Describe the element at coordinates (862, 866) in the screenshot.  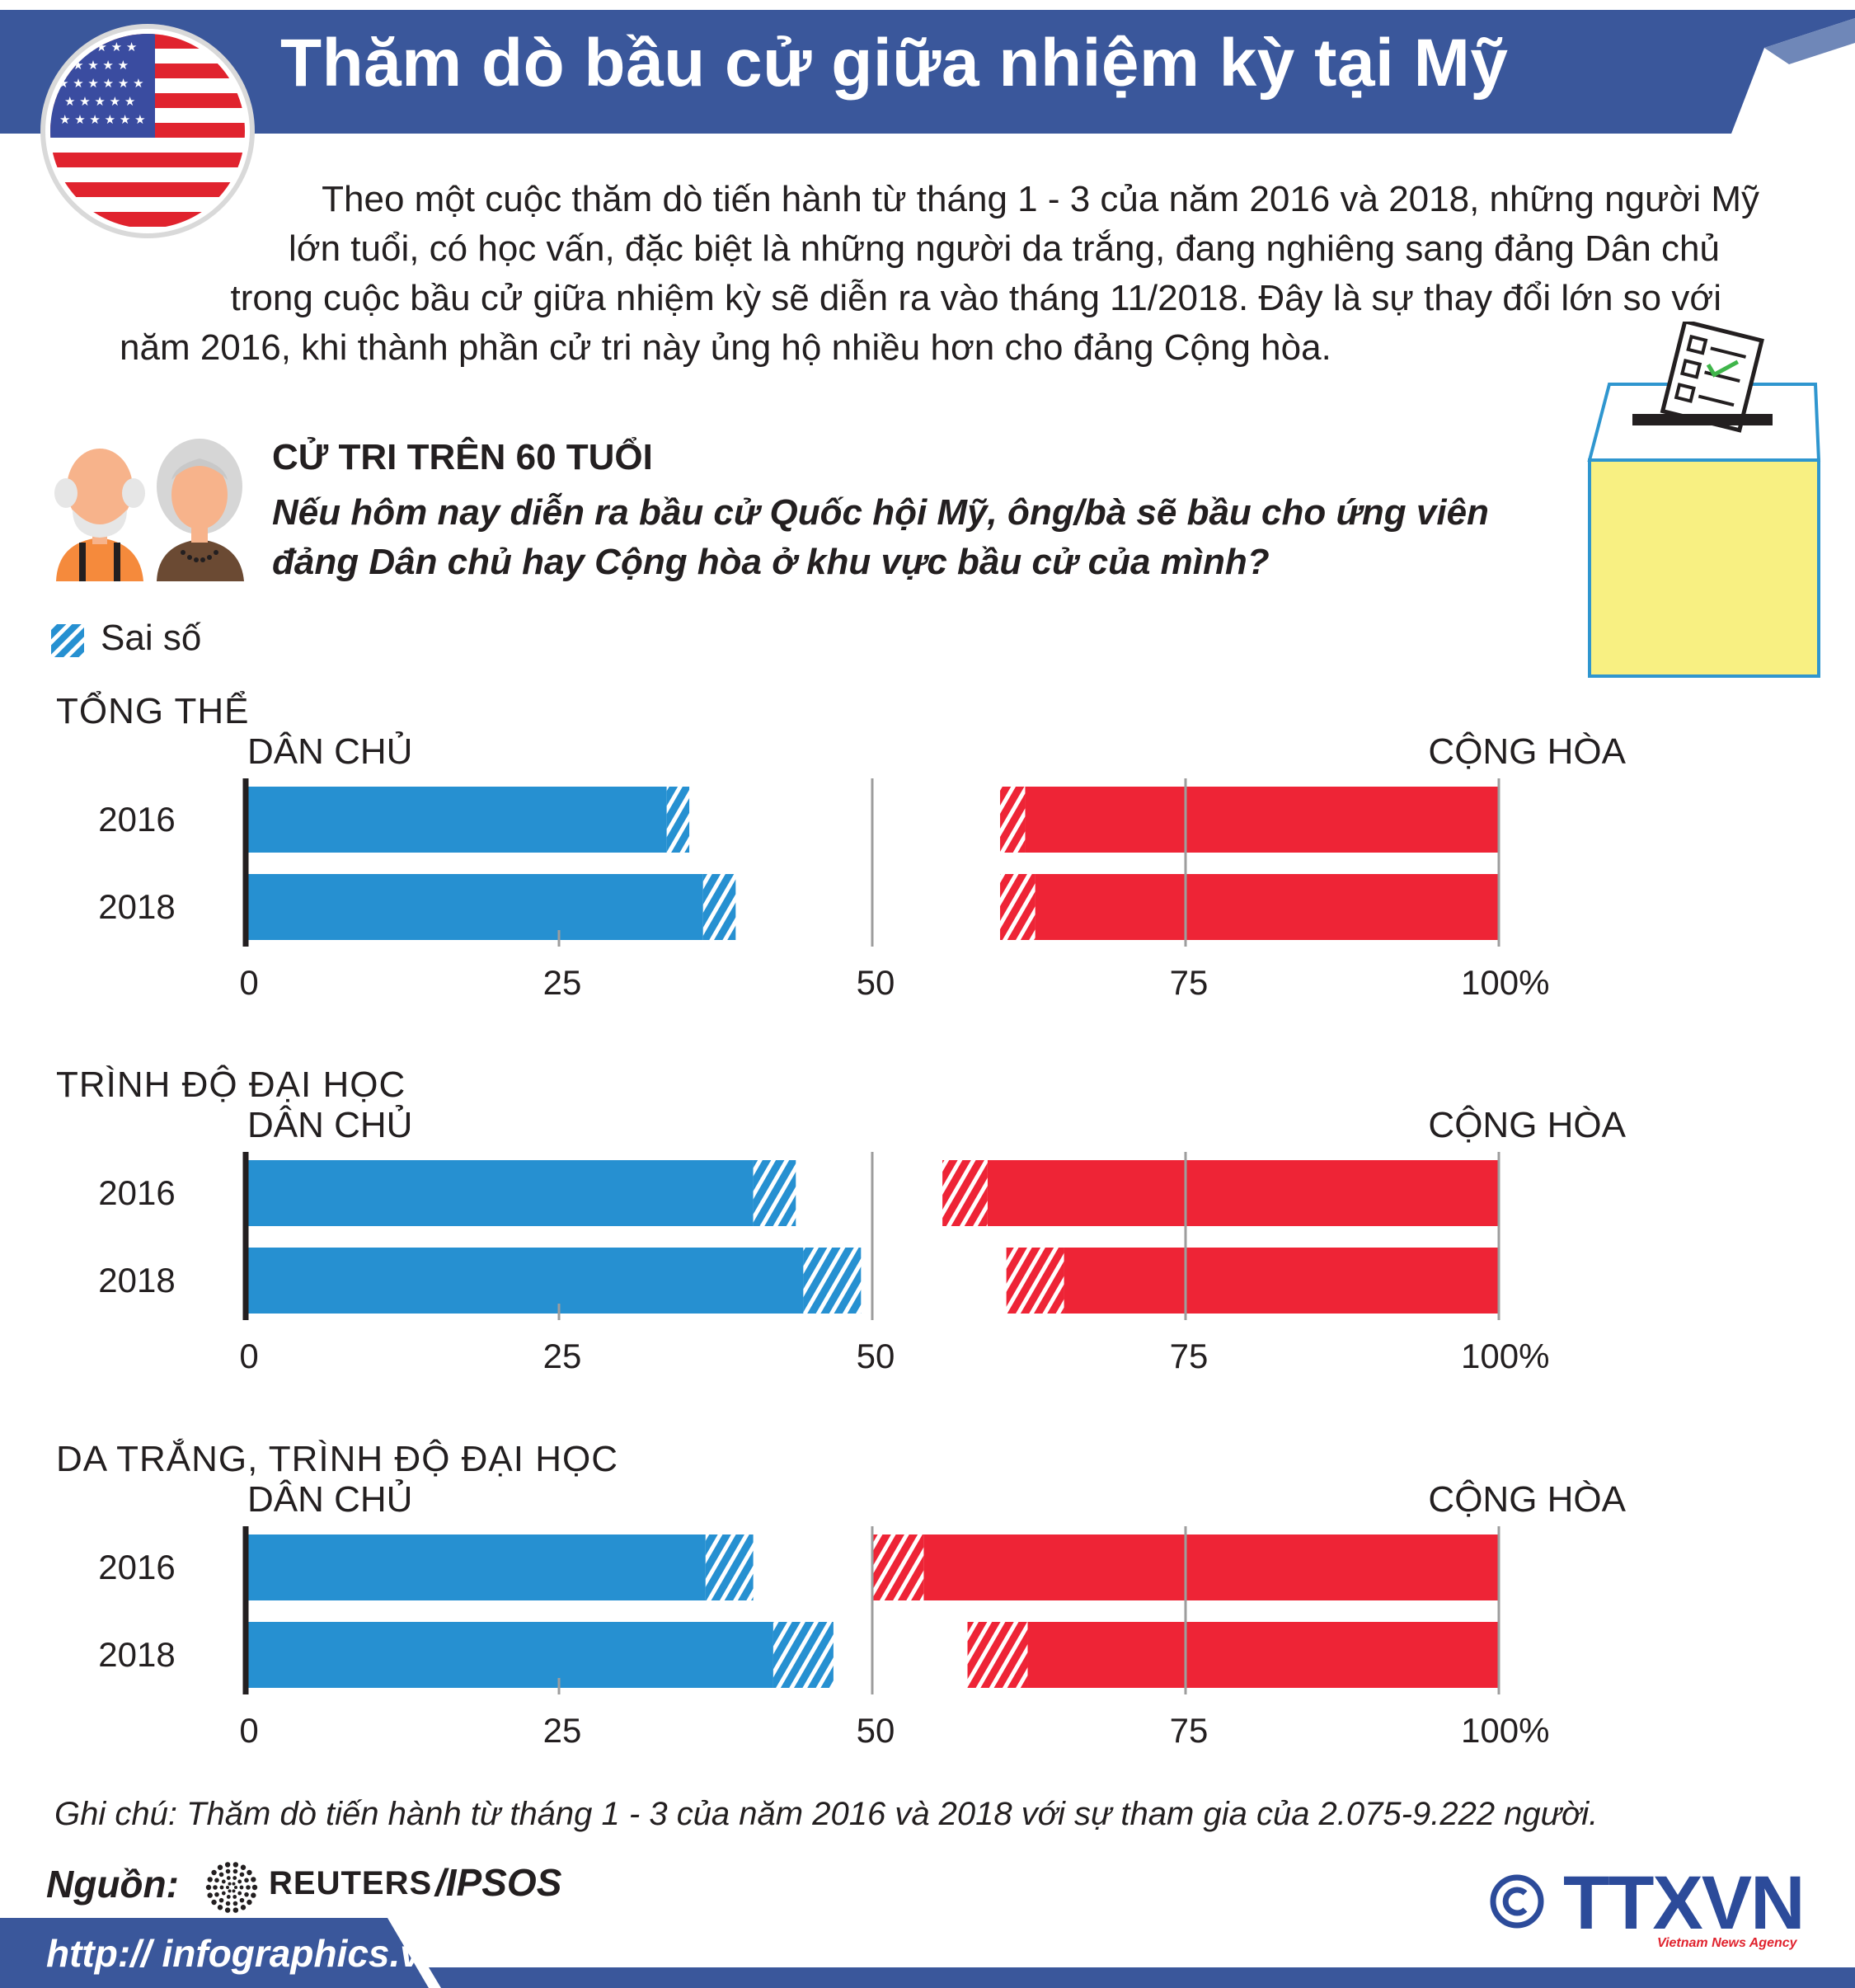
I see `chart-overall: DÂN CHỦ CỘNG HÒA 2016 2018 0 25 50 75 100%` at that location.